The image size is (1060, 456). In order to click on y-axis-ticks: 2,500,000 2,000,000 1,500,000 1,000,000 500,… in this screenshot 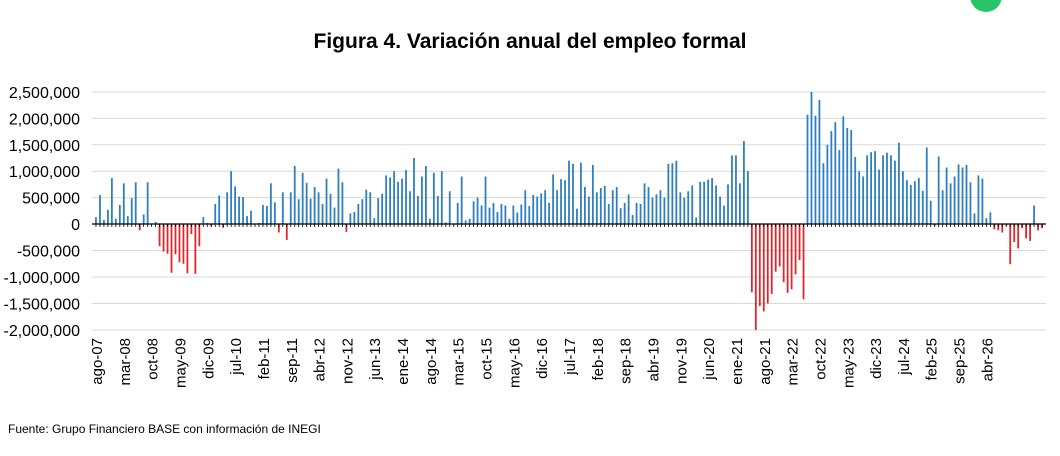, I will do `click(41, 212)`.